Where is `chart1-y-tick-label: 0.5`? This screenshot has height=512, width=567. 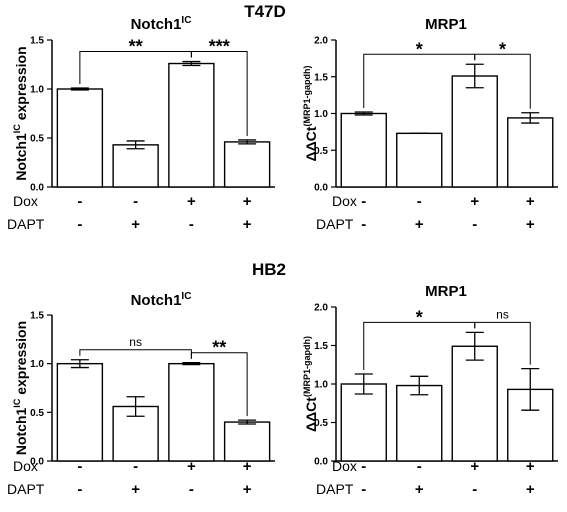
chart1-y-tick-label: 0.5 is located at coordinates (37, 139).